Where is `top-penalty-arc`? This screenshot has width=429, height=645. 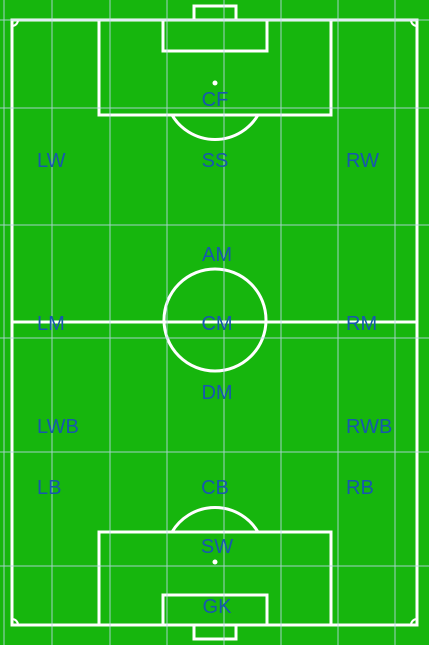 top-penalty-arc is located at coordinates (215, 127).